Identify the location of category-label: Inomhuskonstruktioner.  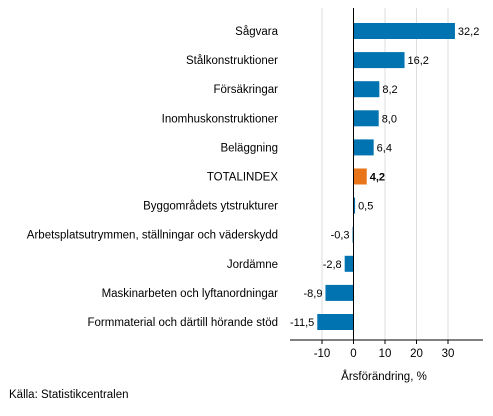
(220, 119).